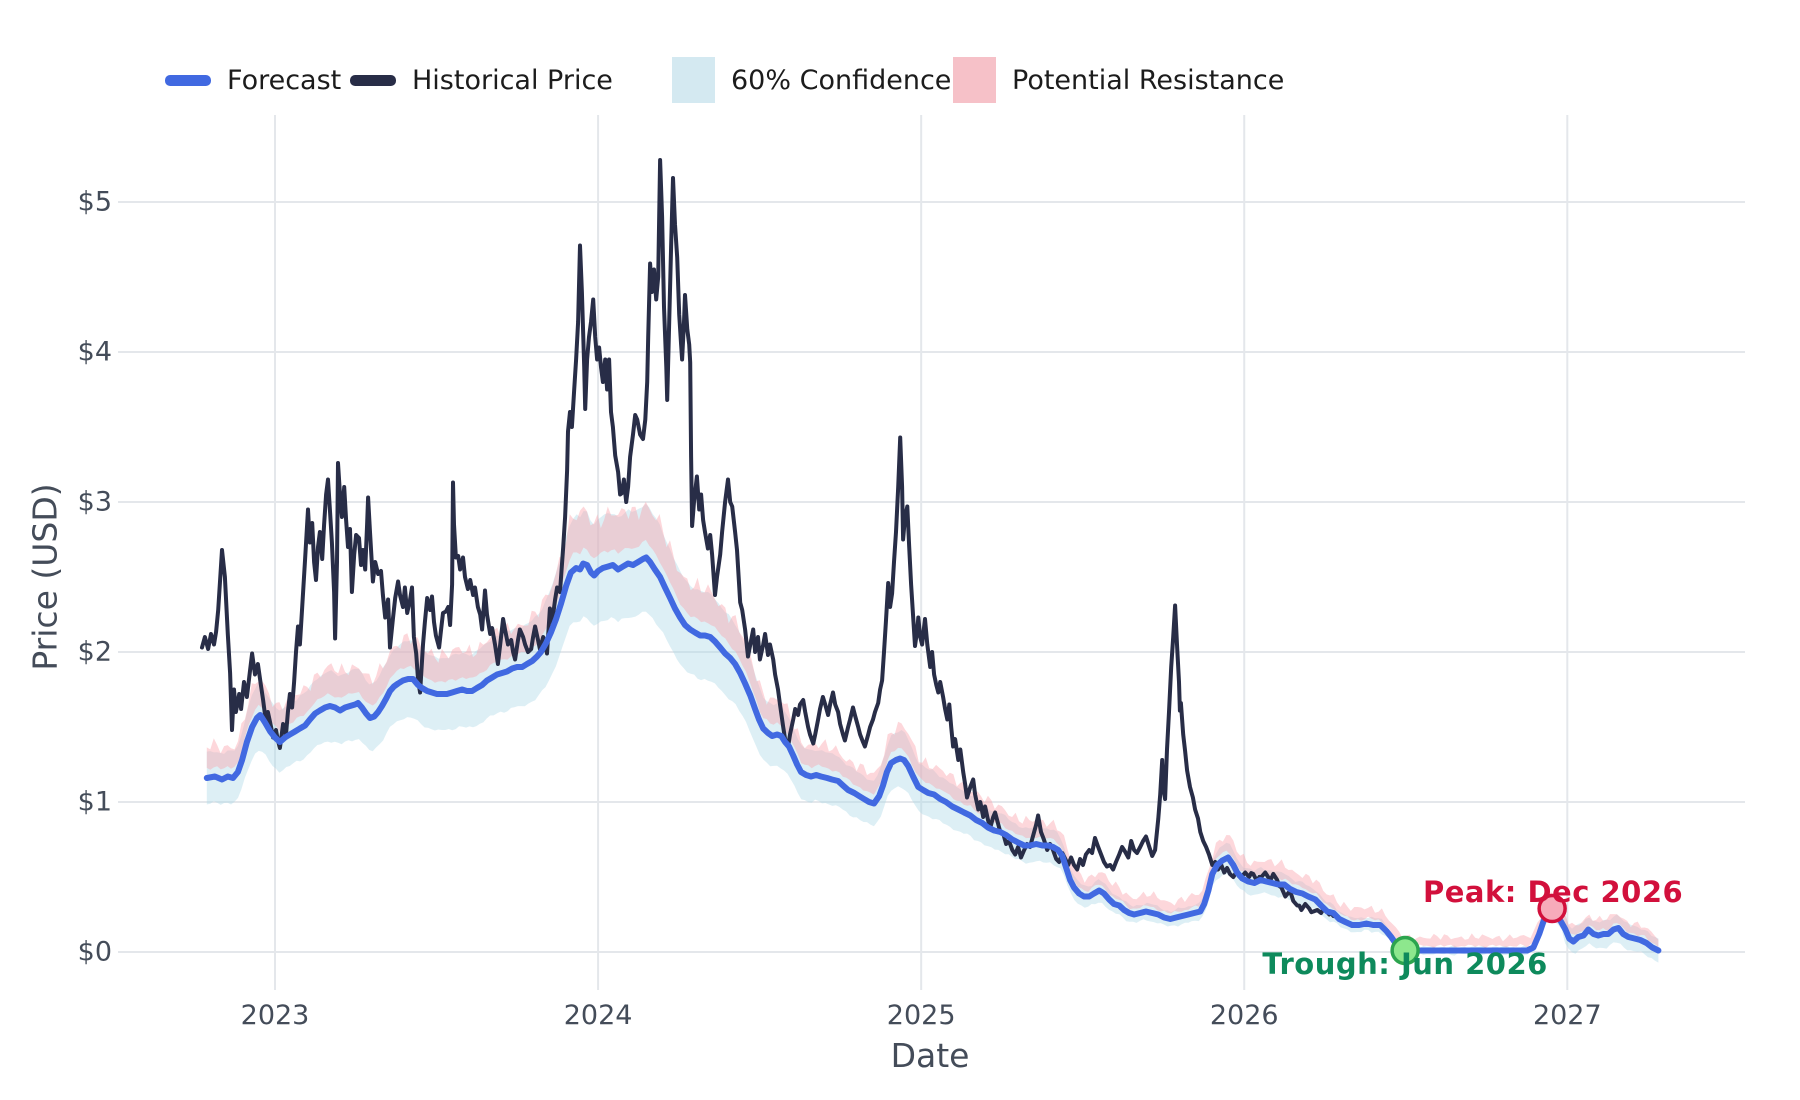 This screenshot has height=1100, width=1800. What do you see at coordinates (373, 80) in the screenshot?
I see `historical-line-swatch-icon` at bounding box center [373, 80].